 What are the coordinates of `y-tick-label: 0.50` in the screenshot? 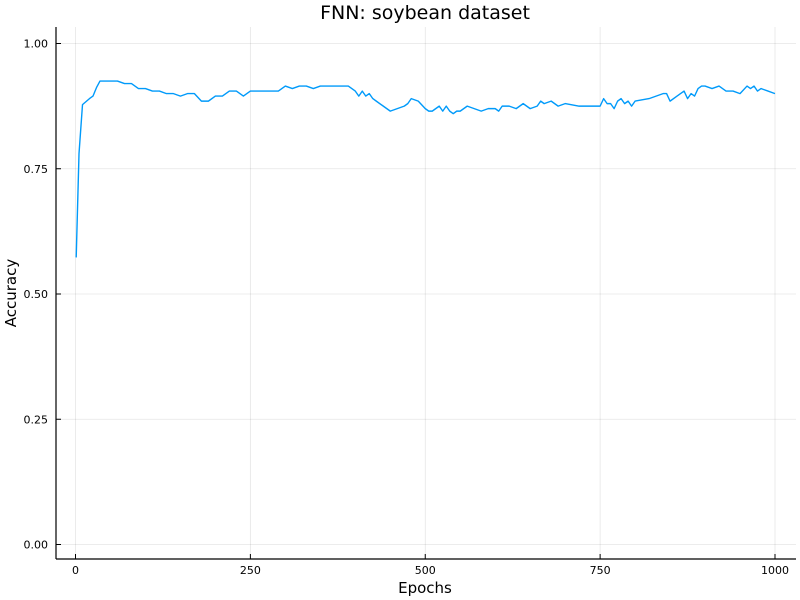 It's located at (36, 294).